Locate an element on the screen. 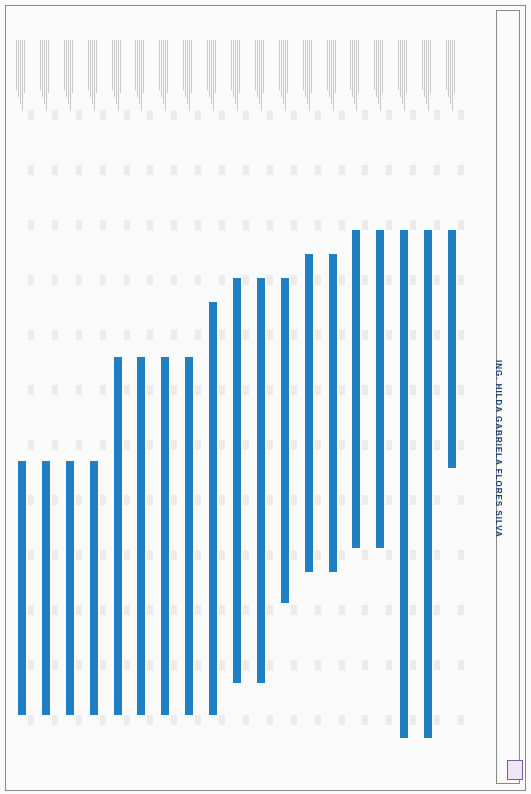 The height and width of the screenshot is (794, 531). logo-icon is located at coordinates (515, 770).